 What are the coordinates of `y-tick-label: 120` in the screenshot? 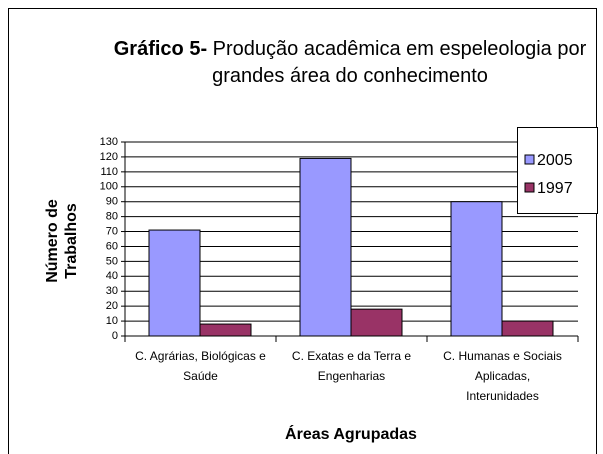 It's located at (109, 157).